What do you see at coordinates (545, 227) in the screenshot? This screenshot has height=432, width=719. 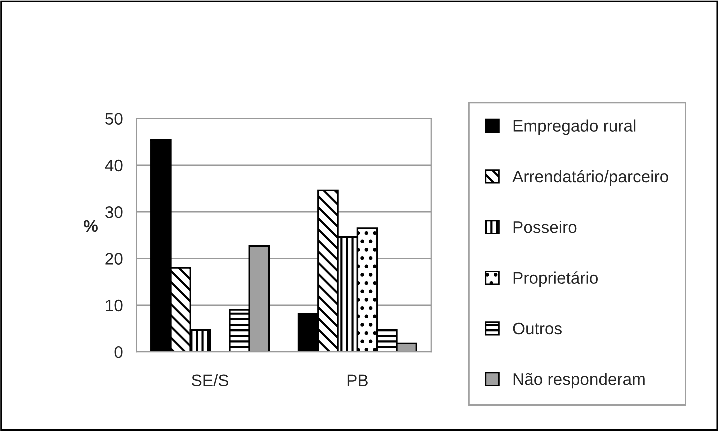 I see `legend-label: Posseiro` at bounding box center [545, 227].